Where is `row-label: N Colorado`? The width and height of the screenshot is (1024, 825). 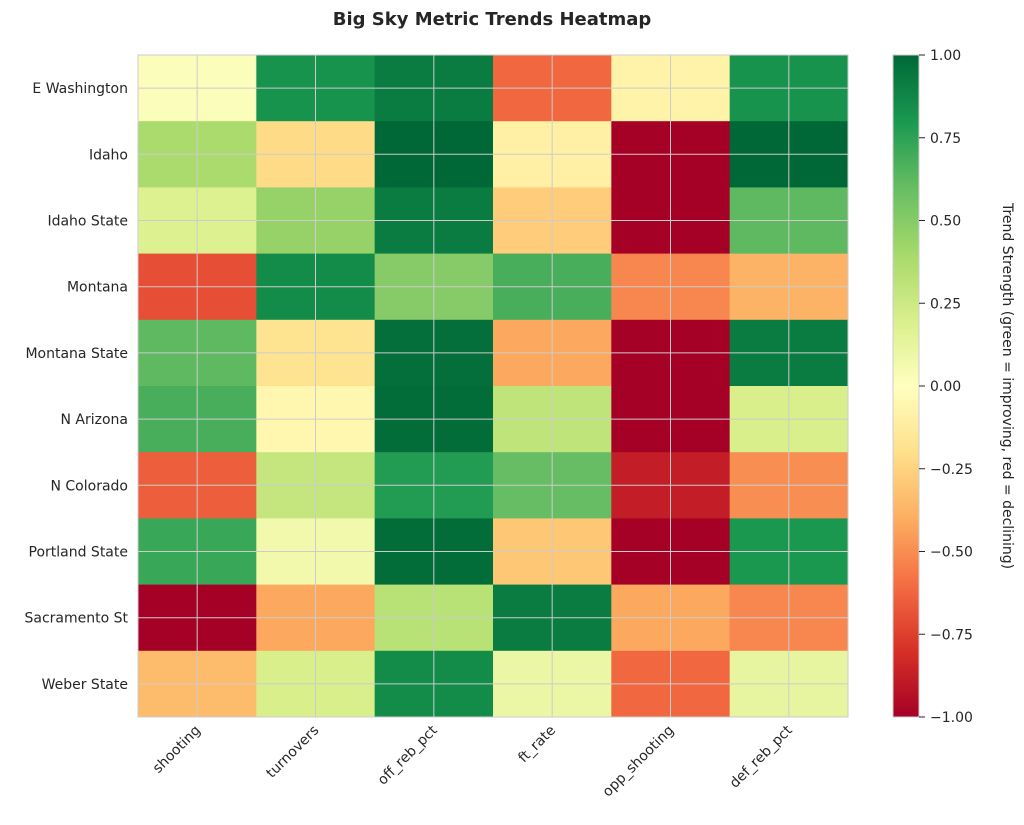
row-label: N Colorado is located at coordinates (89, 486).